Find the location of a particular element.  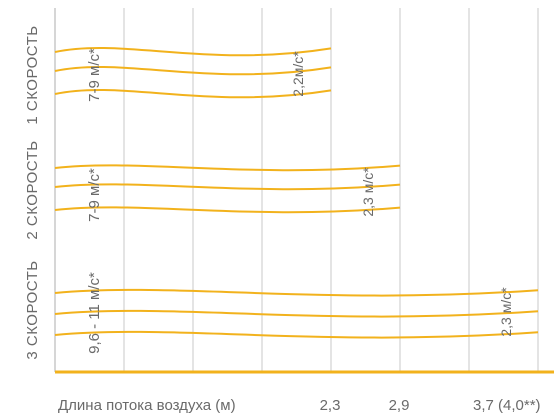

start-speed-label-2: 7-9 м/с* is located at coordinates (94, 195).